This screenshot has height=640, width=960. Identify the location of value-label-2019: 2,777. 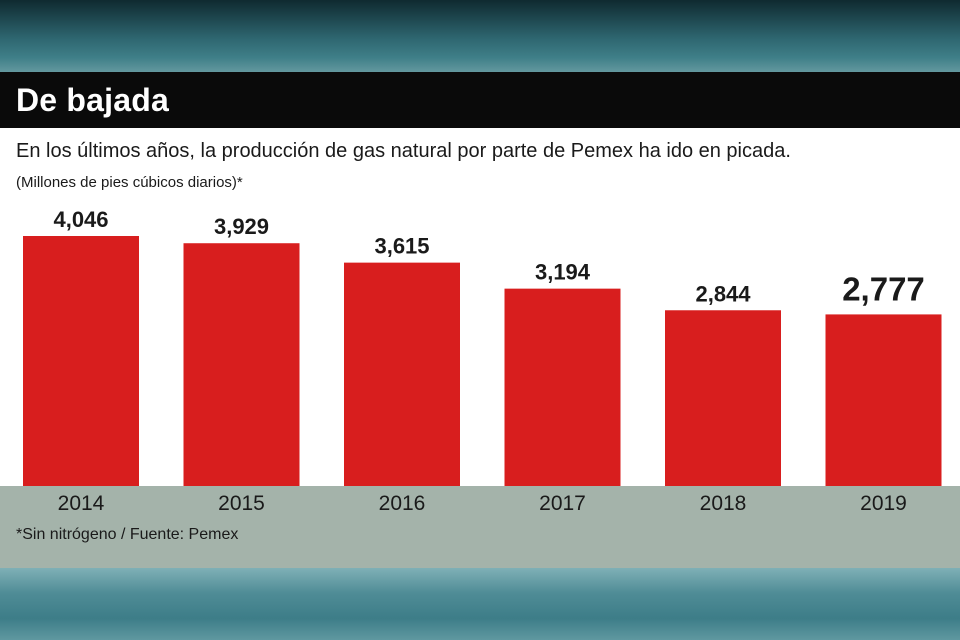
(883, 288).